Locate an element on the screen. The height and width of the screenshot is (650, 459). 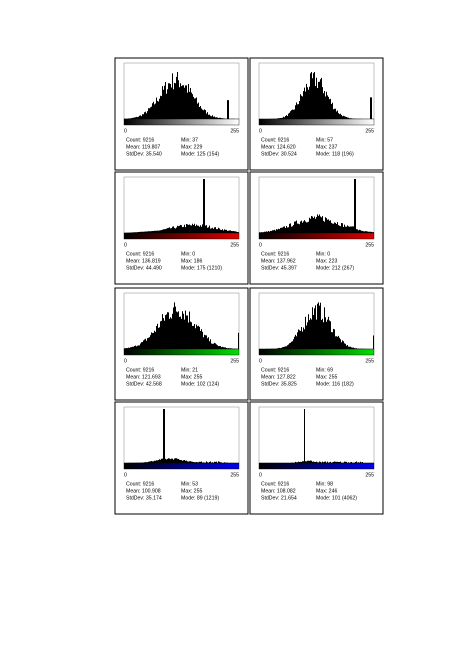
stat-stddev: StdDev: 42.568 is located at coordinates (144, 384).